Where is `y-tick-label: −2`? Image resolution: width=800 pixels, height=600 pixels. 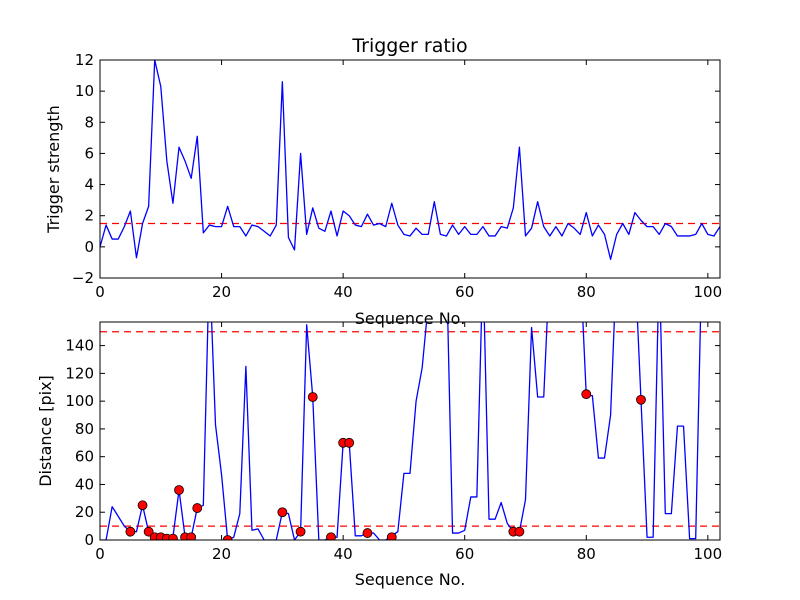
y-tick-label: −2 is located at coordinates (83, 278).